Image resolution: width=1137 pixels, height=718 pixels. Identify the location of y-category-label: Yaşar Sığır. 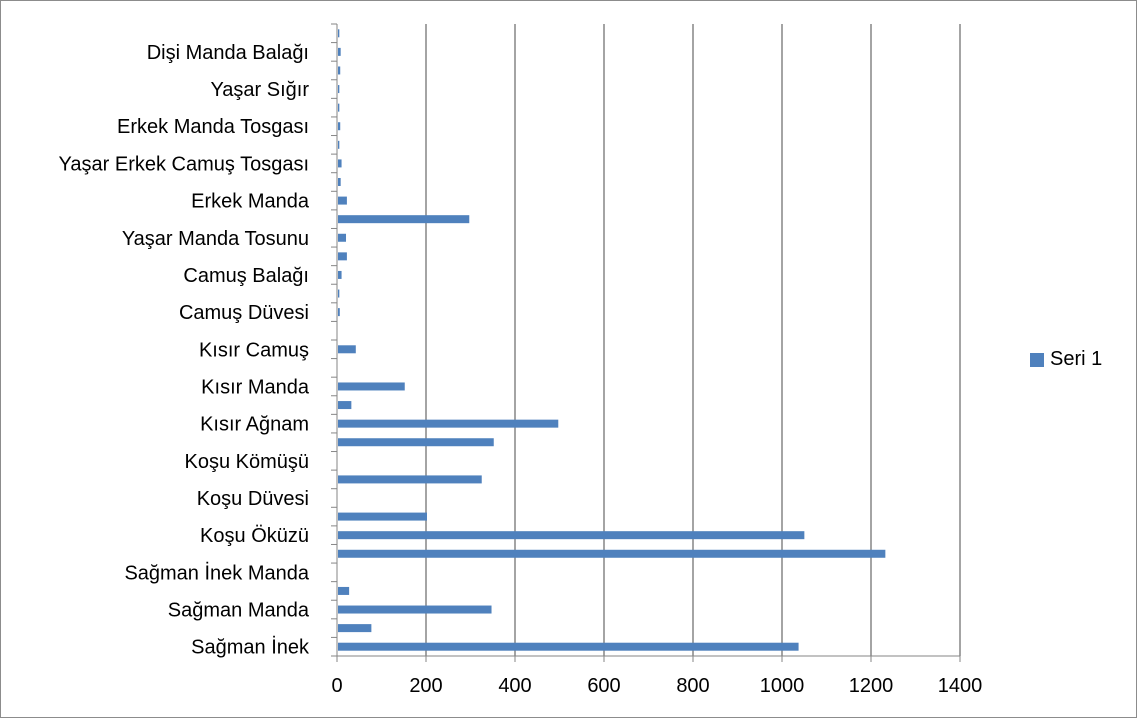
(259, 90).